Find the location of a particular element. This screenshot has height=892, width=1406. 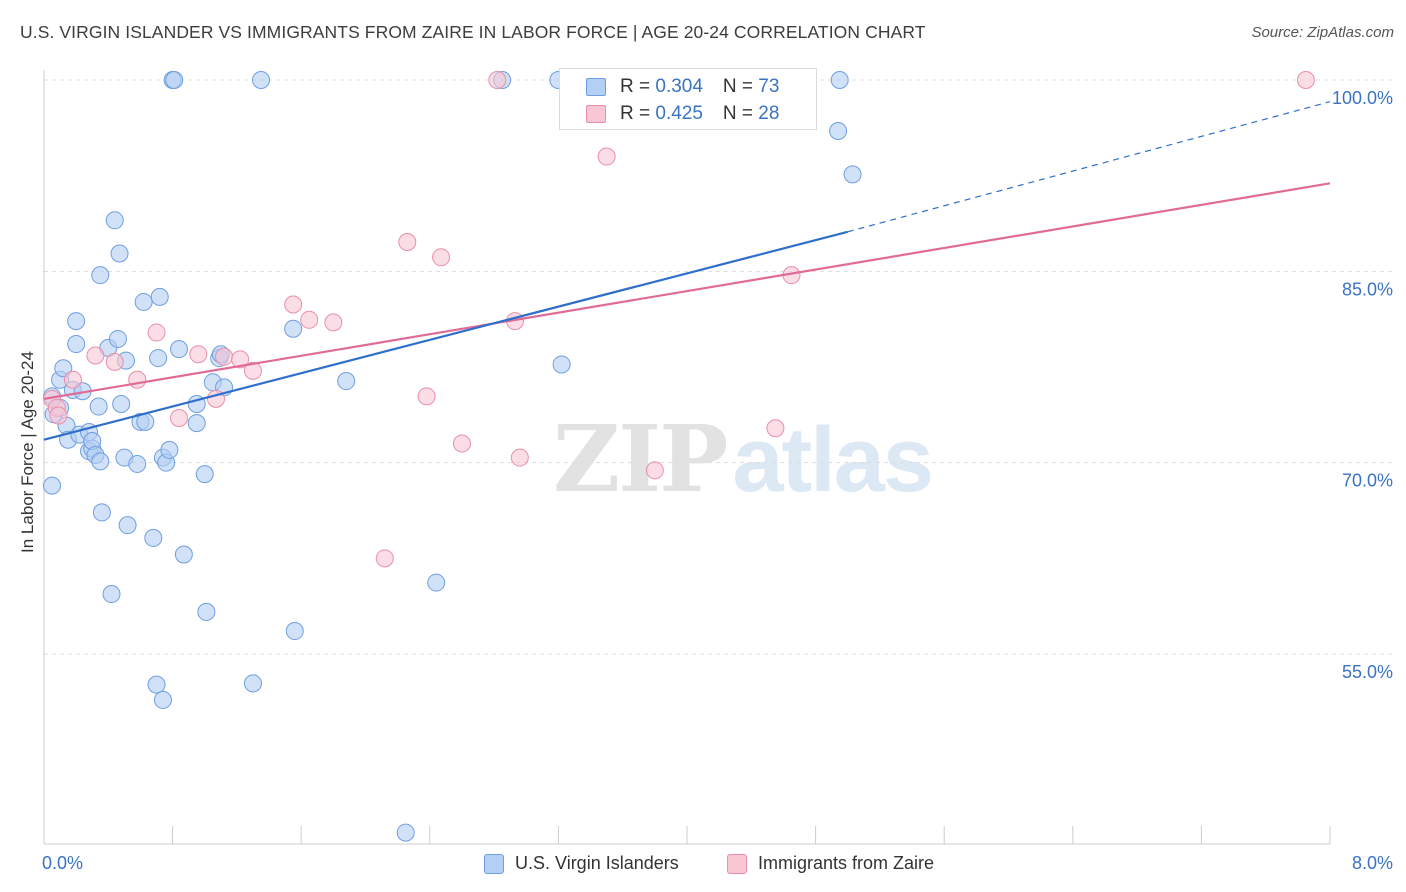

stats-legend: R = 0.304 N = 73 R = 0.425 N = 28 is located at coordinates (688, 99).